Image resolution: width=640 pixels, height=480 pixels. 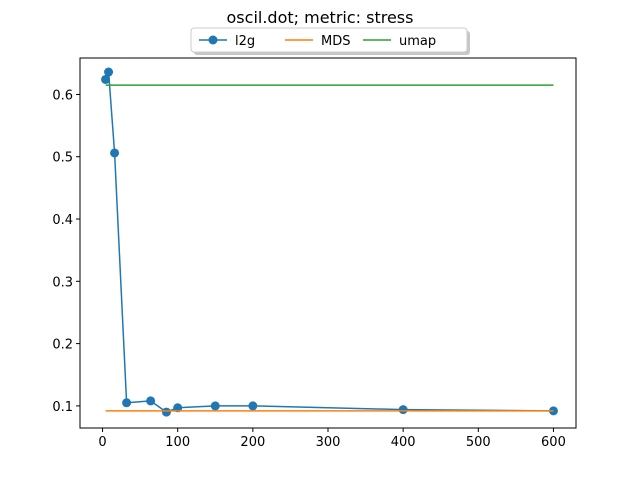 I want to click on y-tick-label: 0.6, so click(x=62, y=95).